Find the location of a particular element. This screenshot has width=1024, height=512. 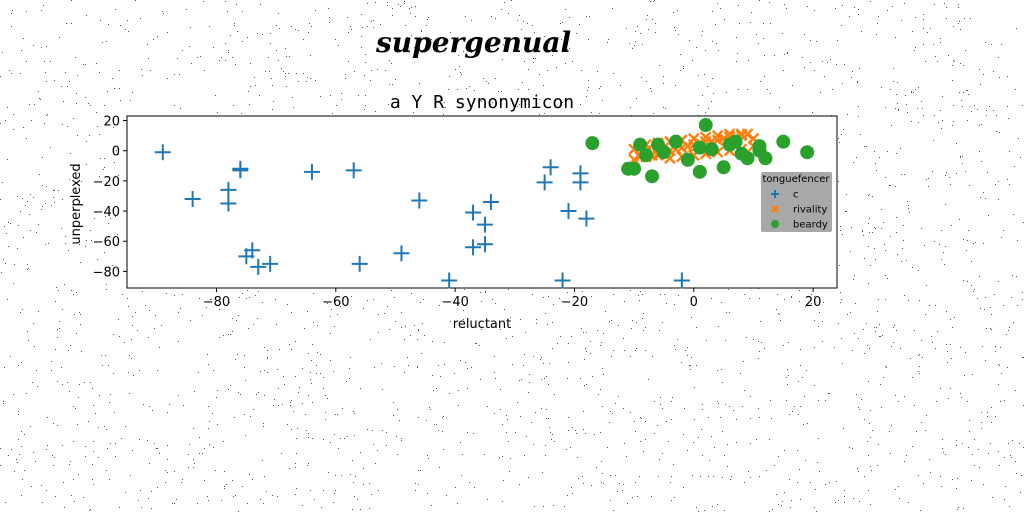

legend-items: c rivality beardy is located at coordinates (799, 210).